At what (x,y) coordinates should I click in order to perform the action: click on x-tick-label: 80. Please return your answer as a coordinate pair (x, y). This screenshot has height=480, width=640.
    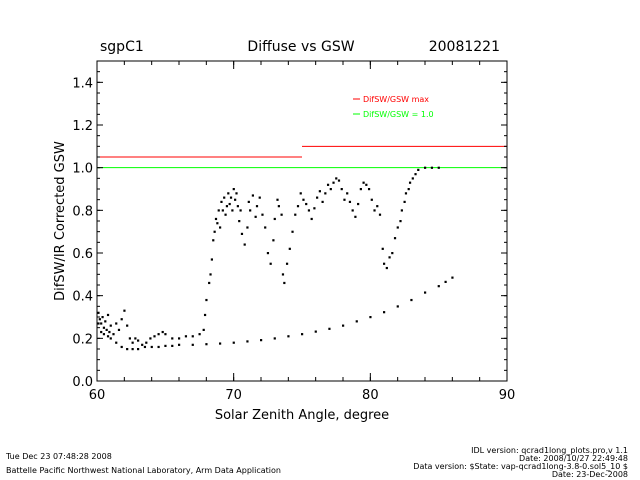
    Looking at the image, I should click on (370, 395).